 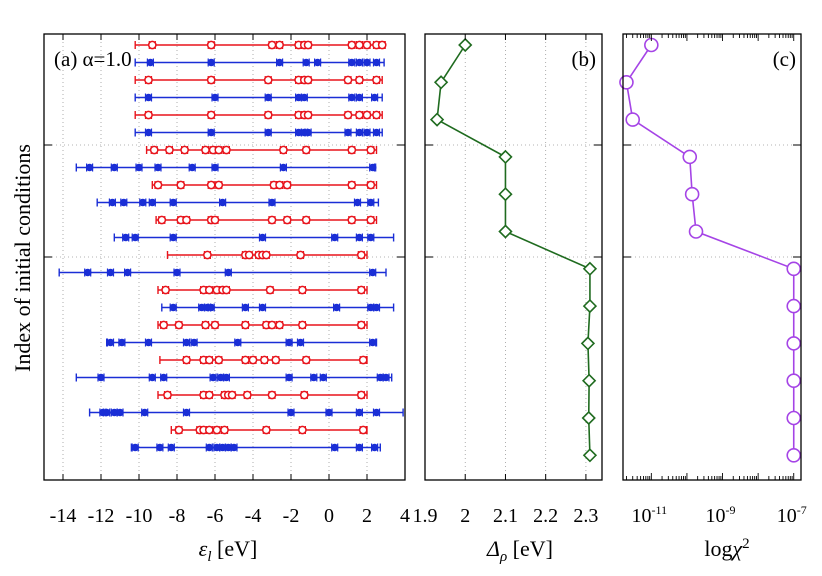 I want to click on panel-c-tick-label: 10⁻⁷, so click(x=792, y=515).